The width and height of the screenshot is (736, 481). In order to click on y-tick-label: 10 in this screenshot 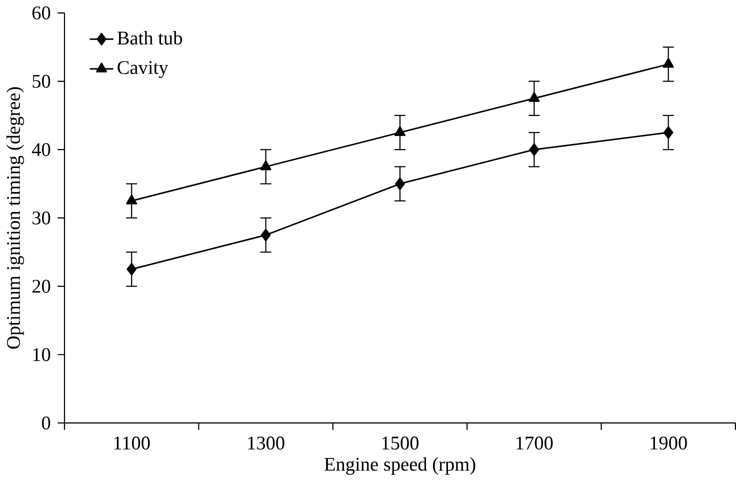, I will do `click(41, 355)`.